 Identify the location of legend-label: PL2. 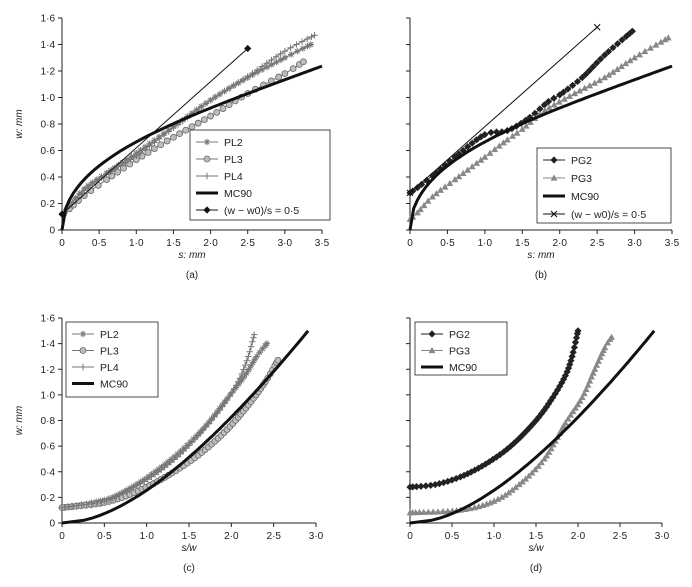
(109, 335).